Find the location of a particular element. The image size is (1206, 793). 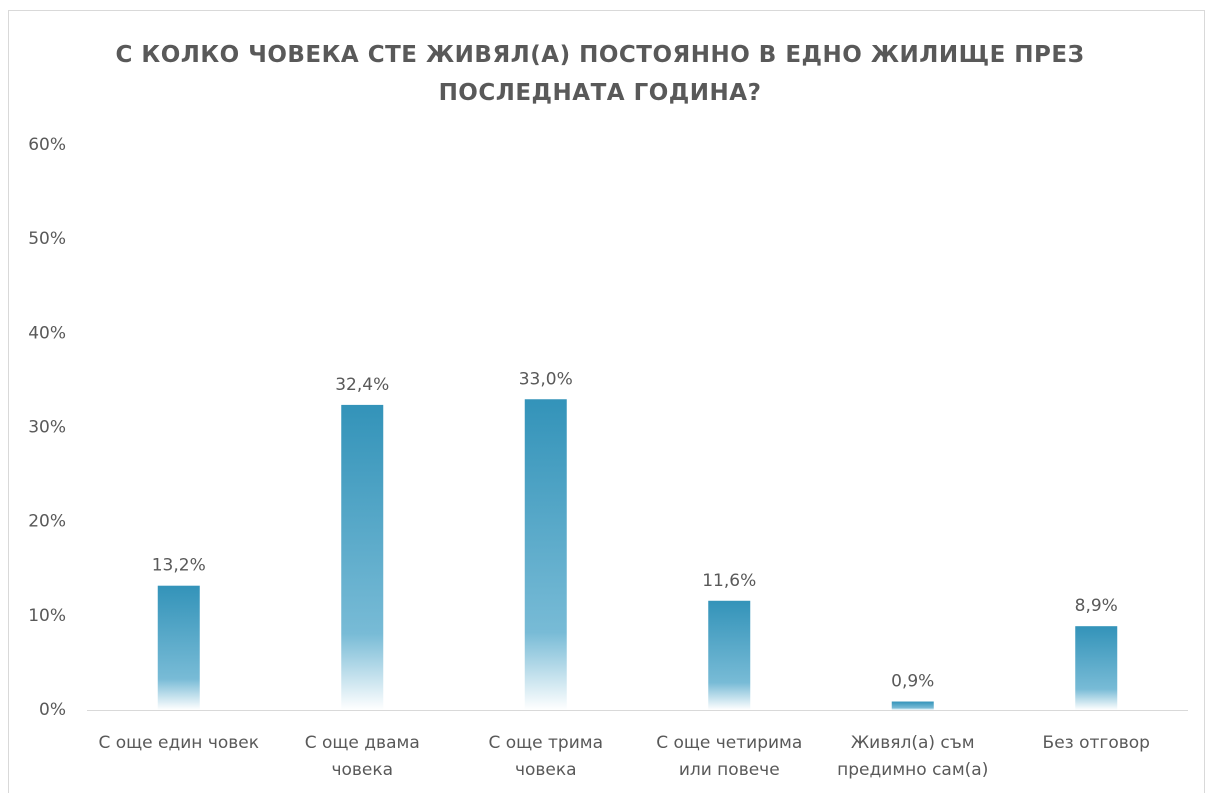

y-tick-label: 10% is located at coordinates (47, 616).